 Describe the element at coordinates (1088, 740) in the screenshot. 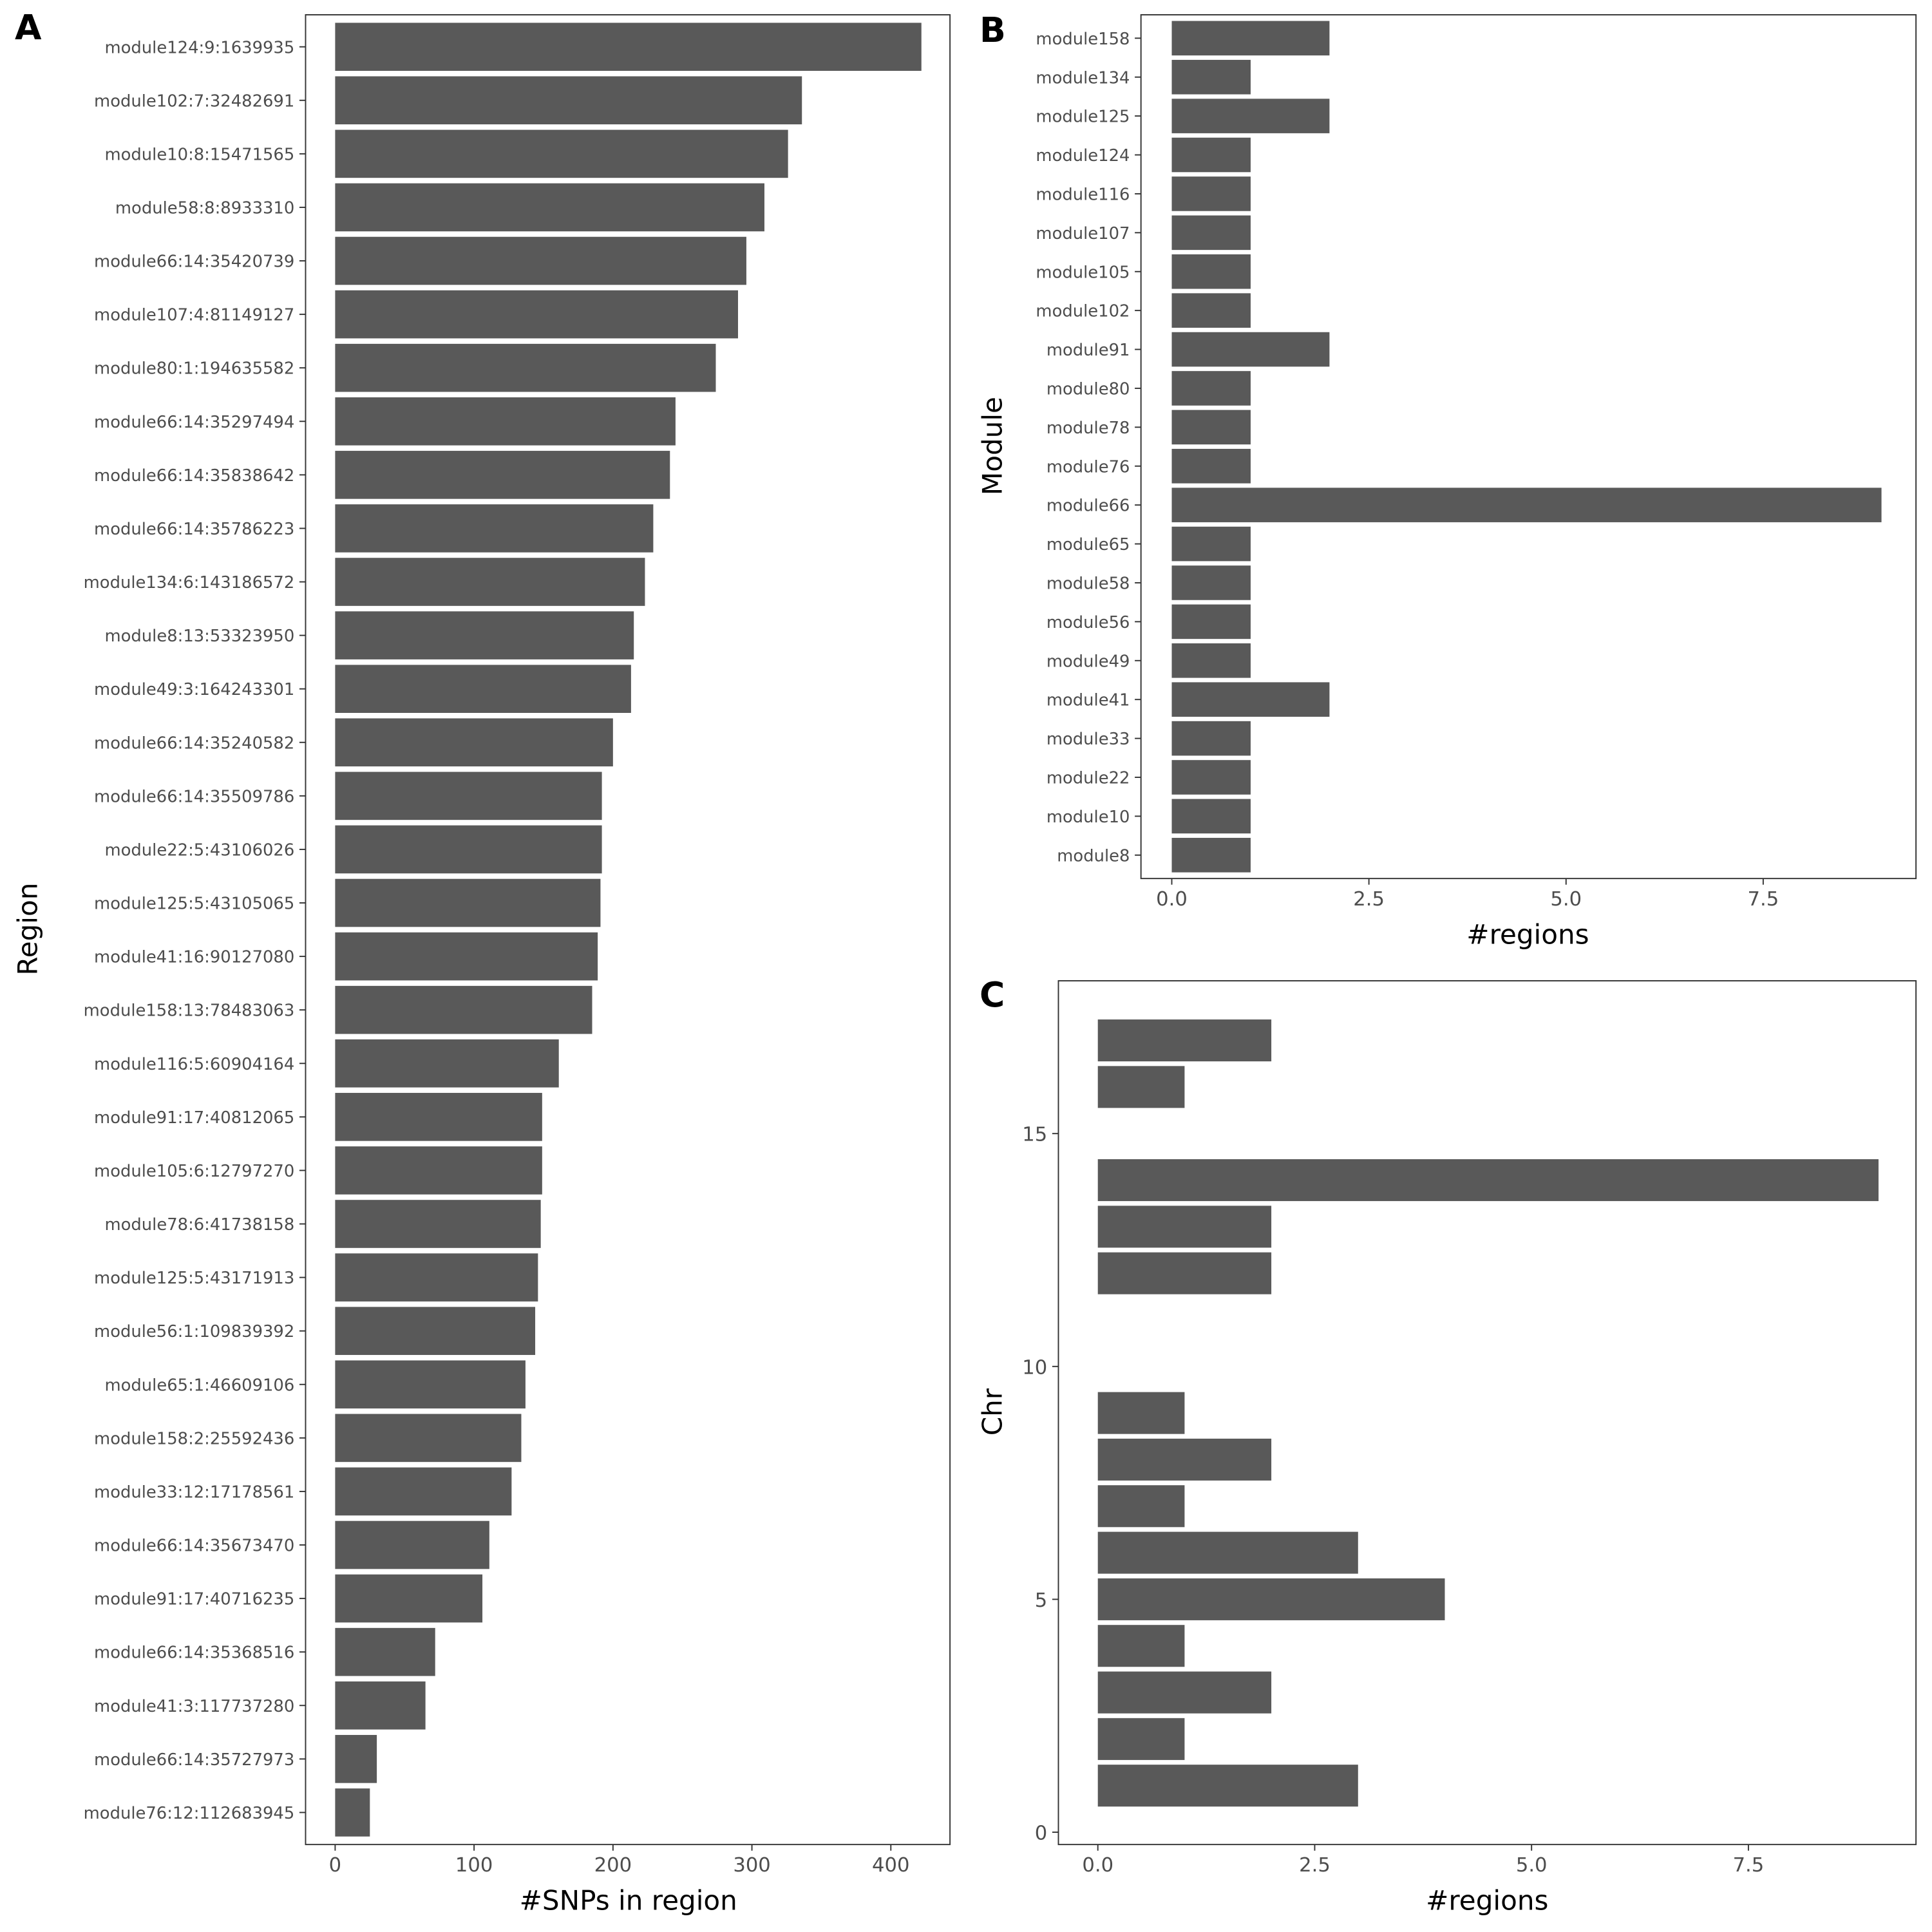

I see `panel-b-y-tick-label: module33` at that location.